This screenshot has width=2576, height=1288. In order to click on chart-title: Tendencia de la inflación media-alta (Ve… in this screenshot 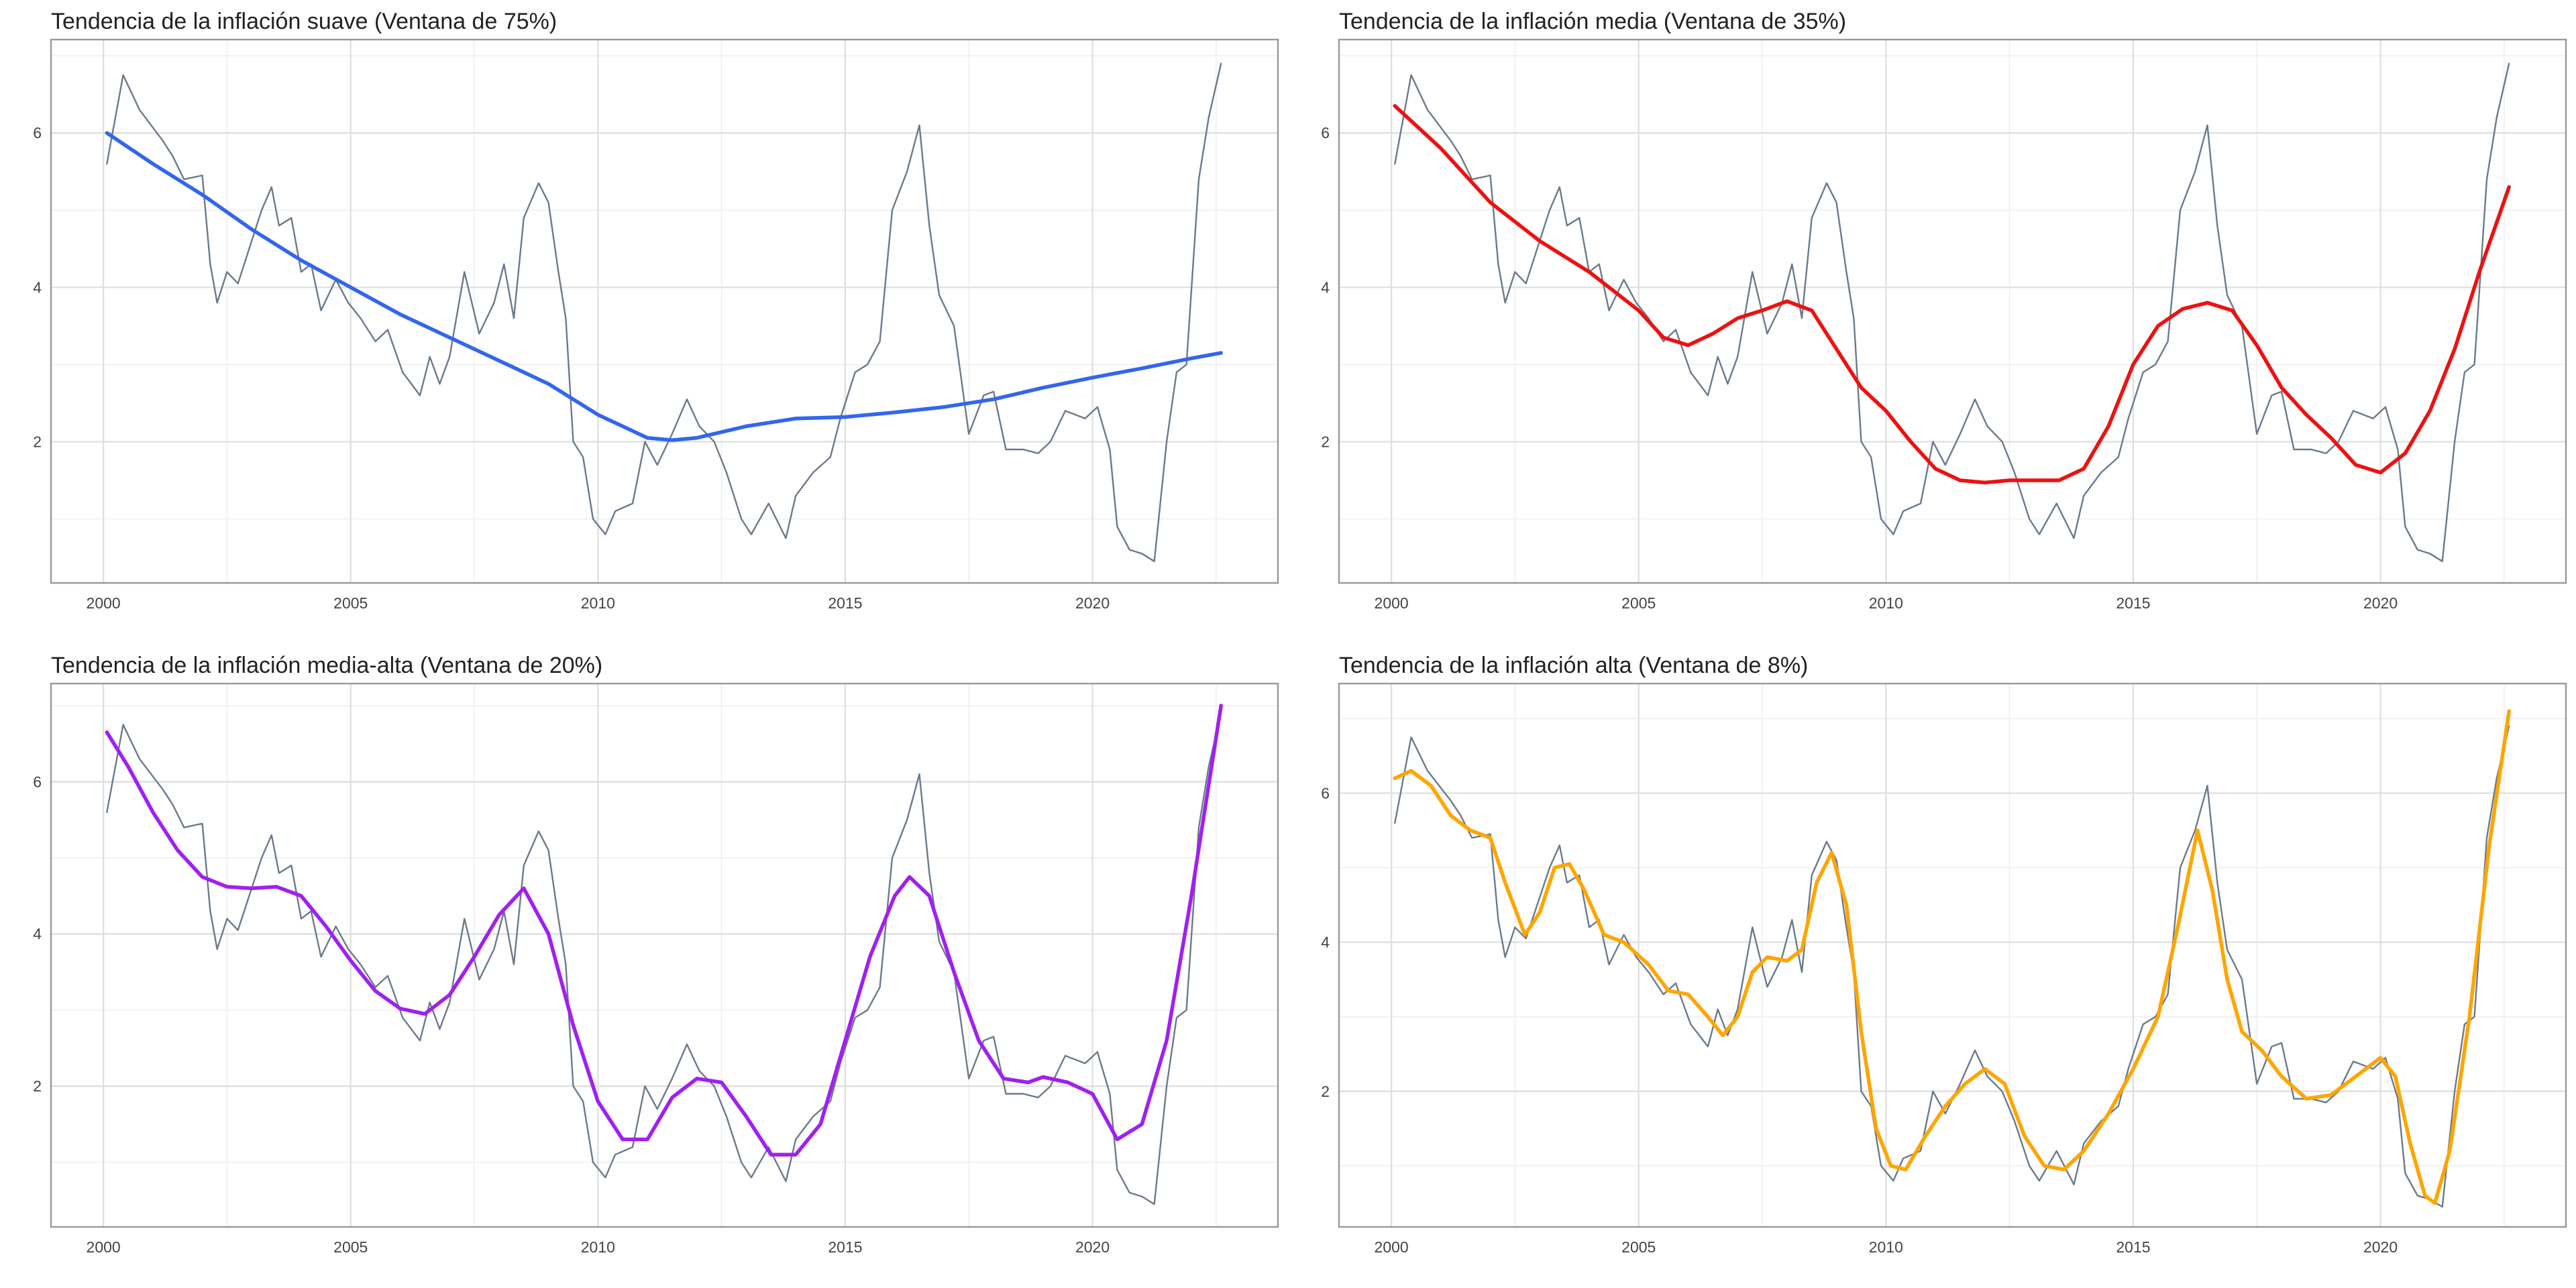, I will do `click(326, 665)`.